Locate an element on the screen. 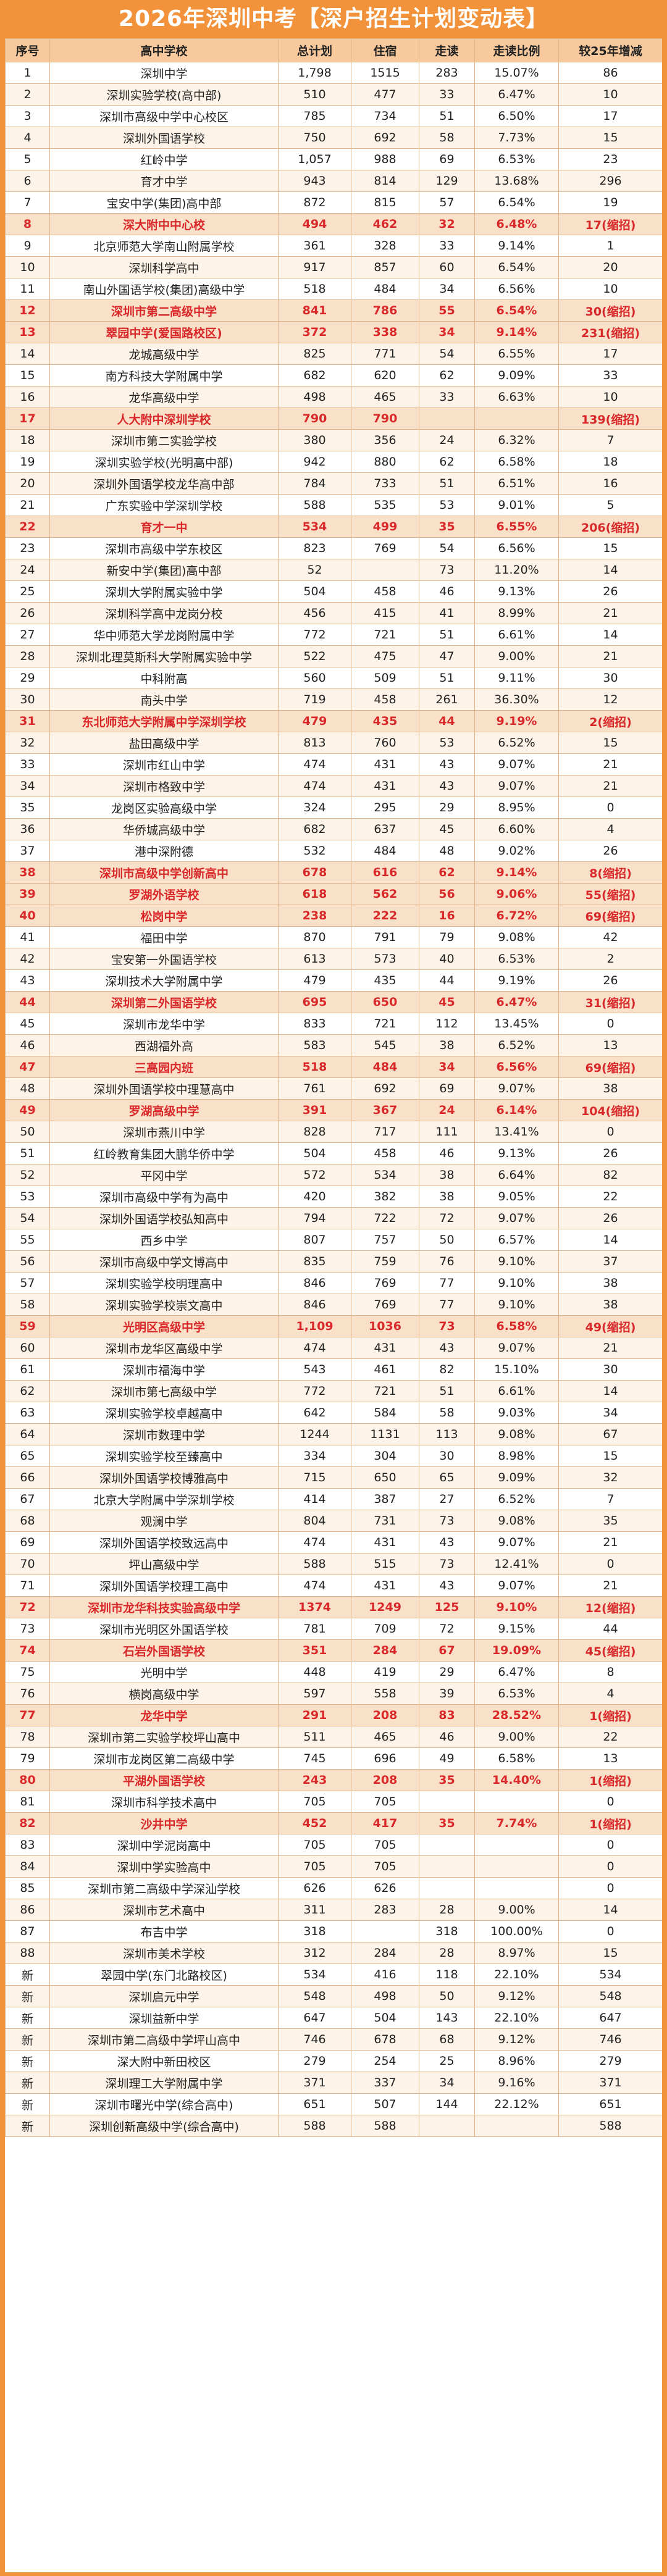  day-ratio: 12.41% is located at coordinates (516, 1564).